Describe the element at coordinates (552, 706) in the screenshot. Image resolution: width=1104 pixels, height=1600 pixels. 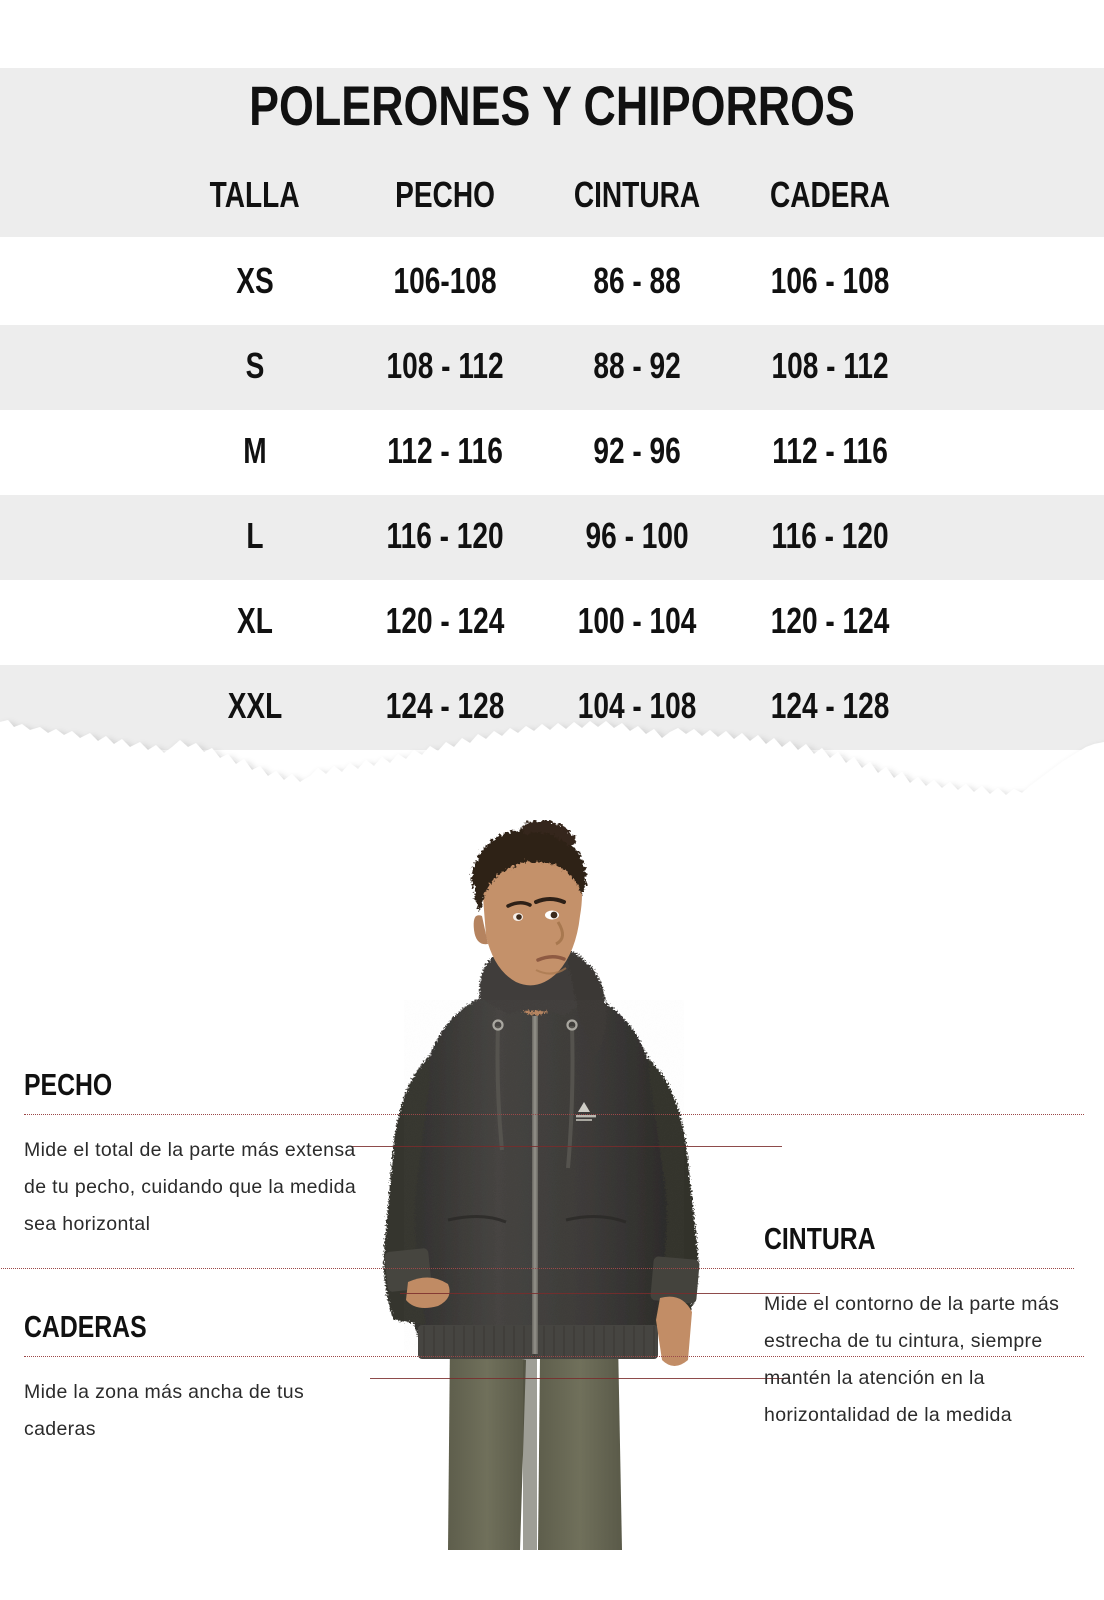
I see `table-row: XXL 124 - 128 104 - 108 124 - 128` at that location.